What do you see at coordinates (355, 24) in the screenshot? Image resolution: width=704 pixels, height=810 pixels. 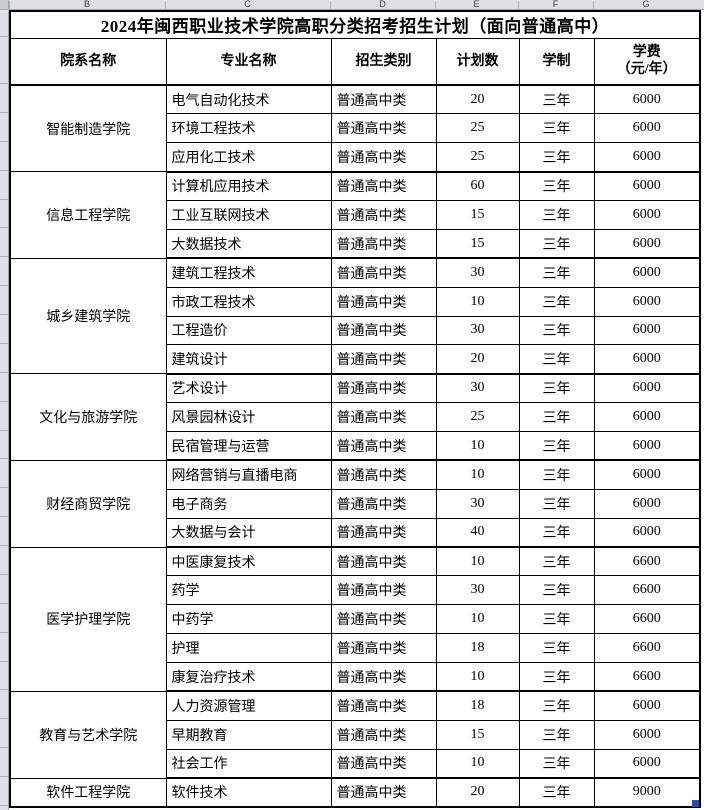 I see `table-title: 2024年闽西职业技术学院高职分类招考招生计划（面向普通高中）` at bounding box center [355, 24].